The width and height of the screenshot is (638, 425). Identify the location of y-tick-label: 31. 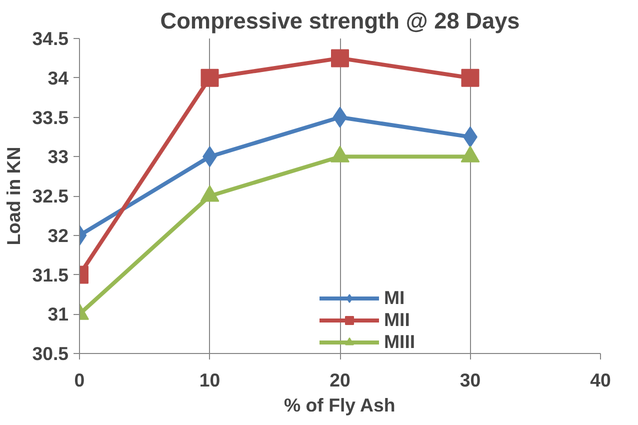
(58, 314).